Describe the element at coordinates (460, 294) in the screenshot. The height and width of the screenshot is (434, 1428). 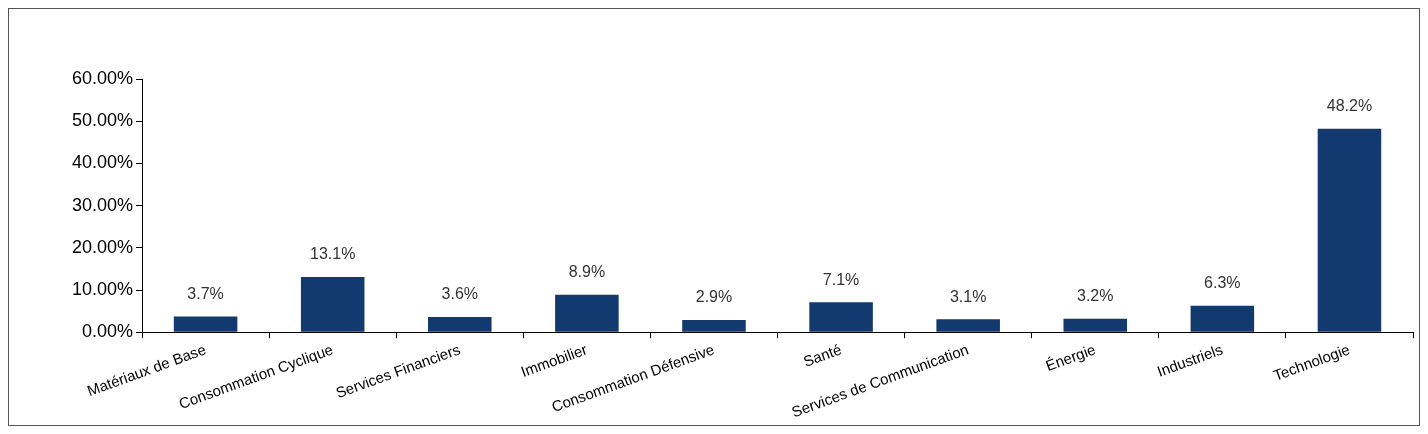
I see `data-label: 3.6%` at that location.